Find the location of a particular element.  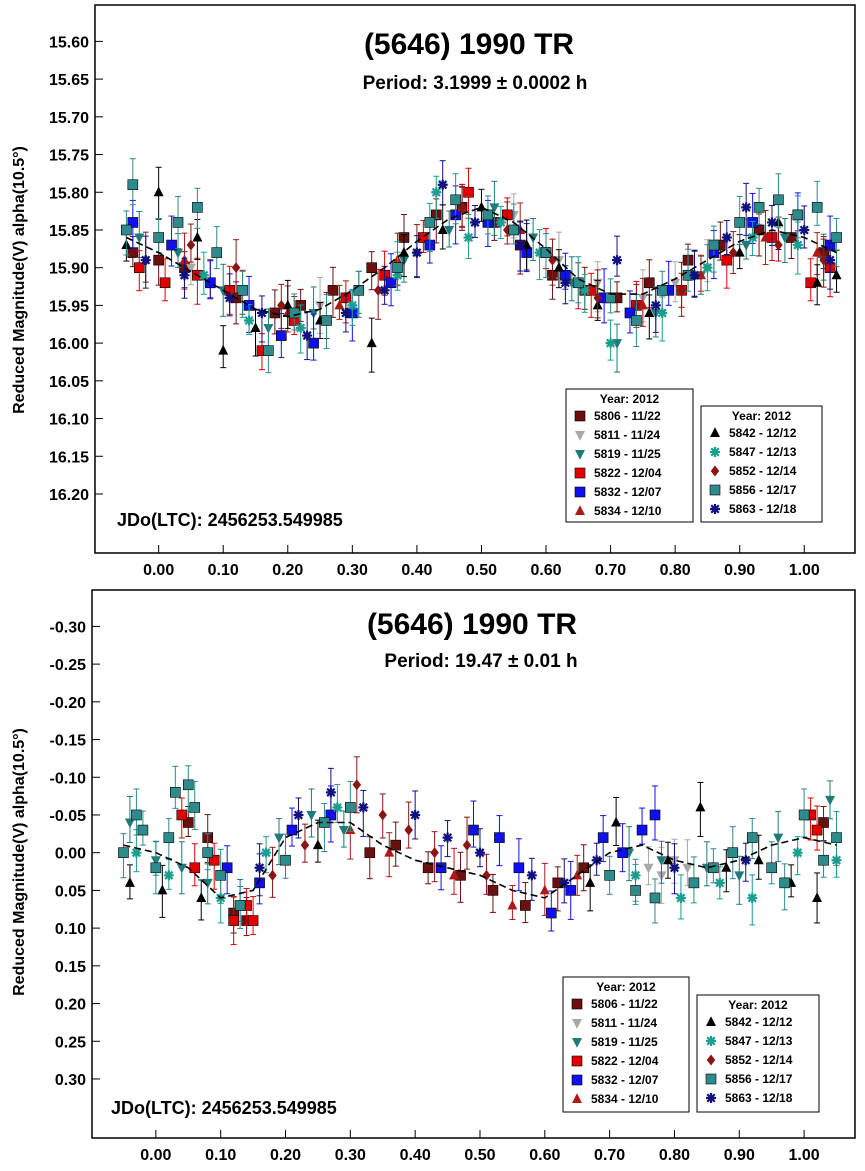

legend-entry: 5852 - 12/14 is located at coordinates (763, 471).